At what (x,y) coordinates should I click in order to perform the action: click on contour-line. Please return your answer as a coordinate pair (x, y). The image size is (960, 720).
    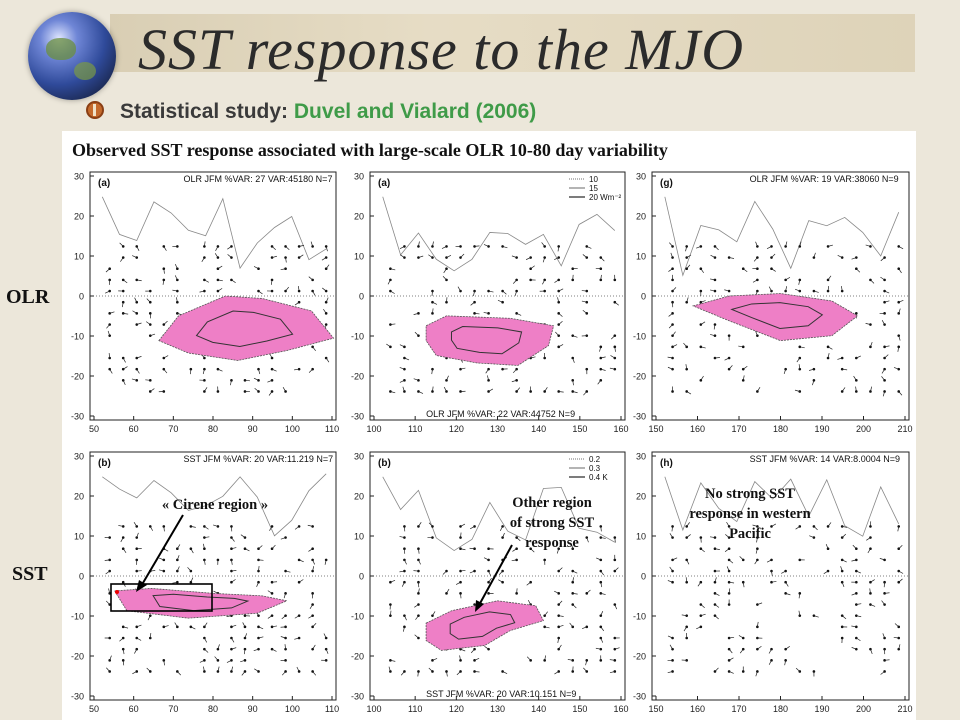
    Looking at the image, I should click on (777, 316).